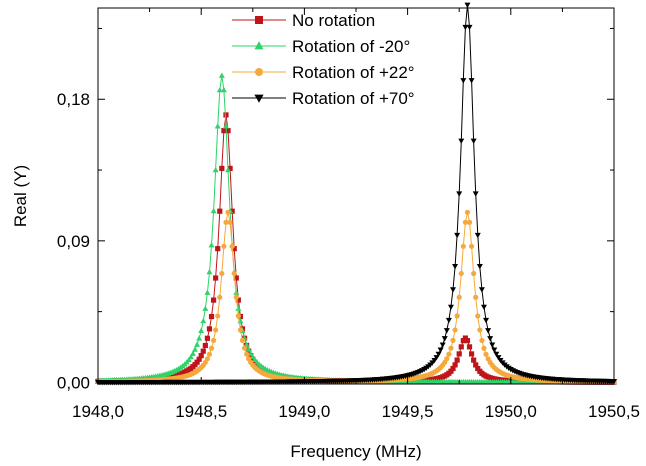  Describe the element at coordinates (408, 411) in the screenshot. I see `x-tick-label: 1949,5` at that location.